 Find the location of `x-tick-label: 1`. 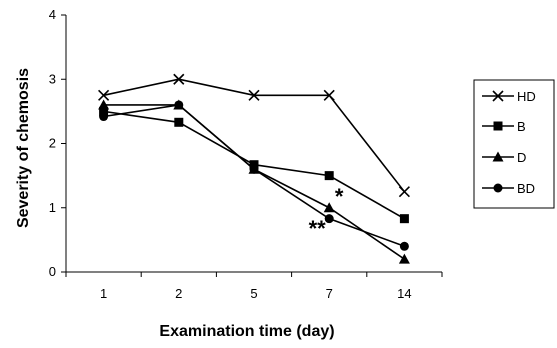

x-tick-label: 1 is located at coordinates (103, 293).